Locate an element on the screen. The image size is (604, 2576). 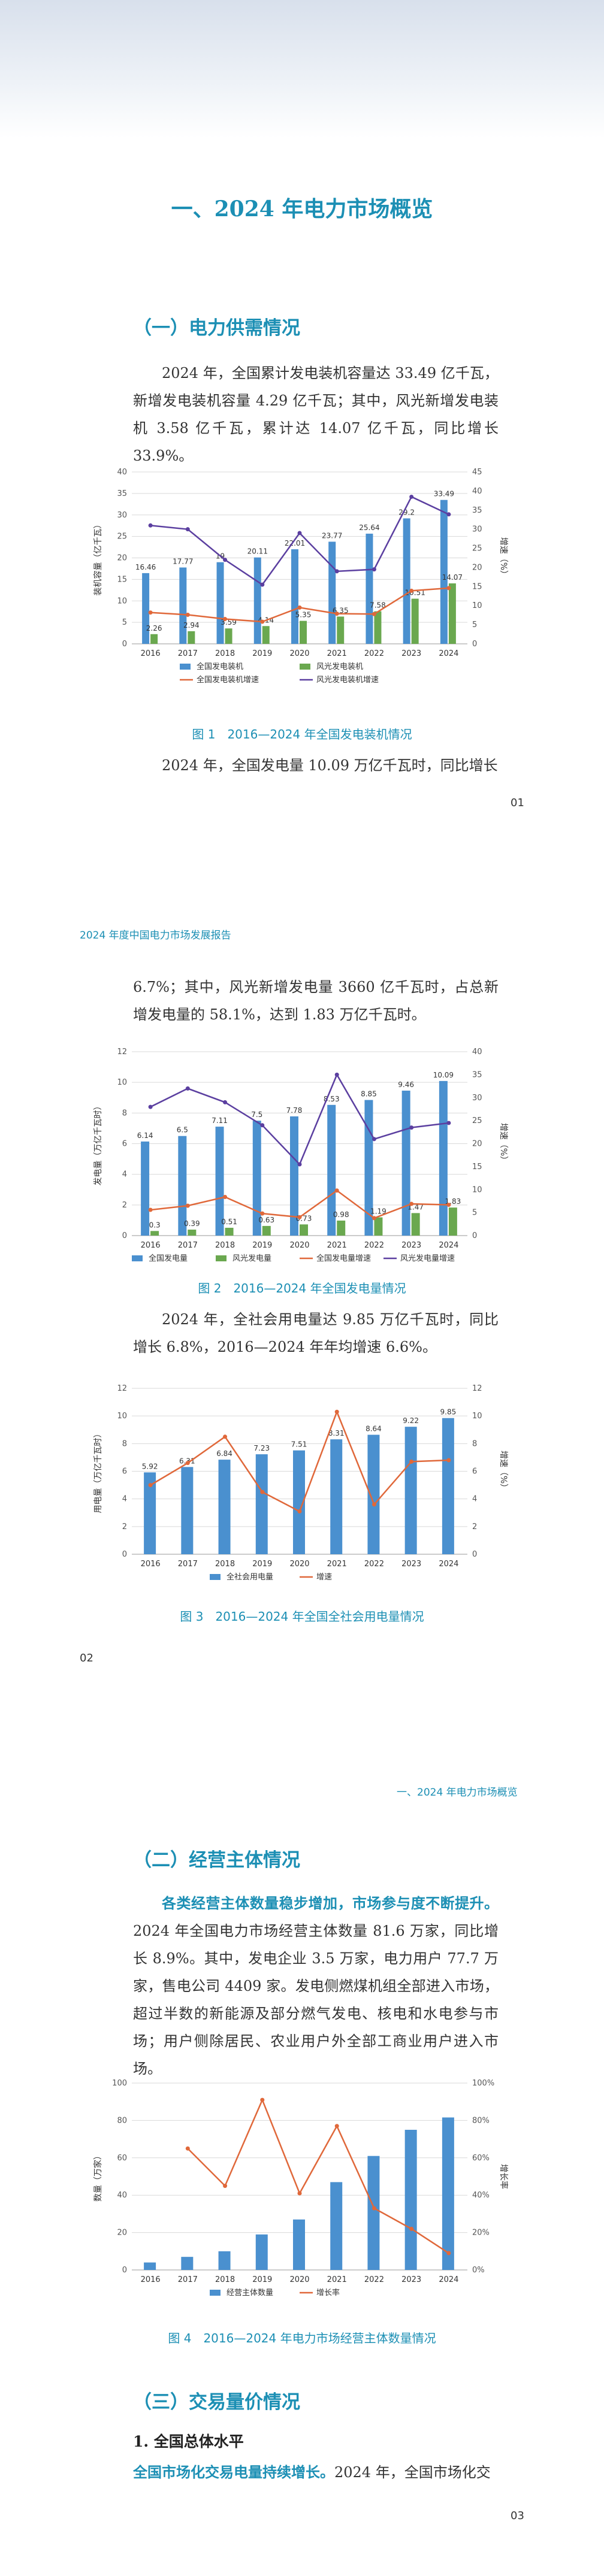
figure-1-caption: 图 1 2016—2024 年全国发电装机情况 is located at coordinates (302, 734).